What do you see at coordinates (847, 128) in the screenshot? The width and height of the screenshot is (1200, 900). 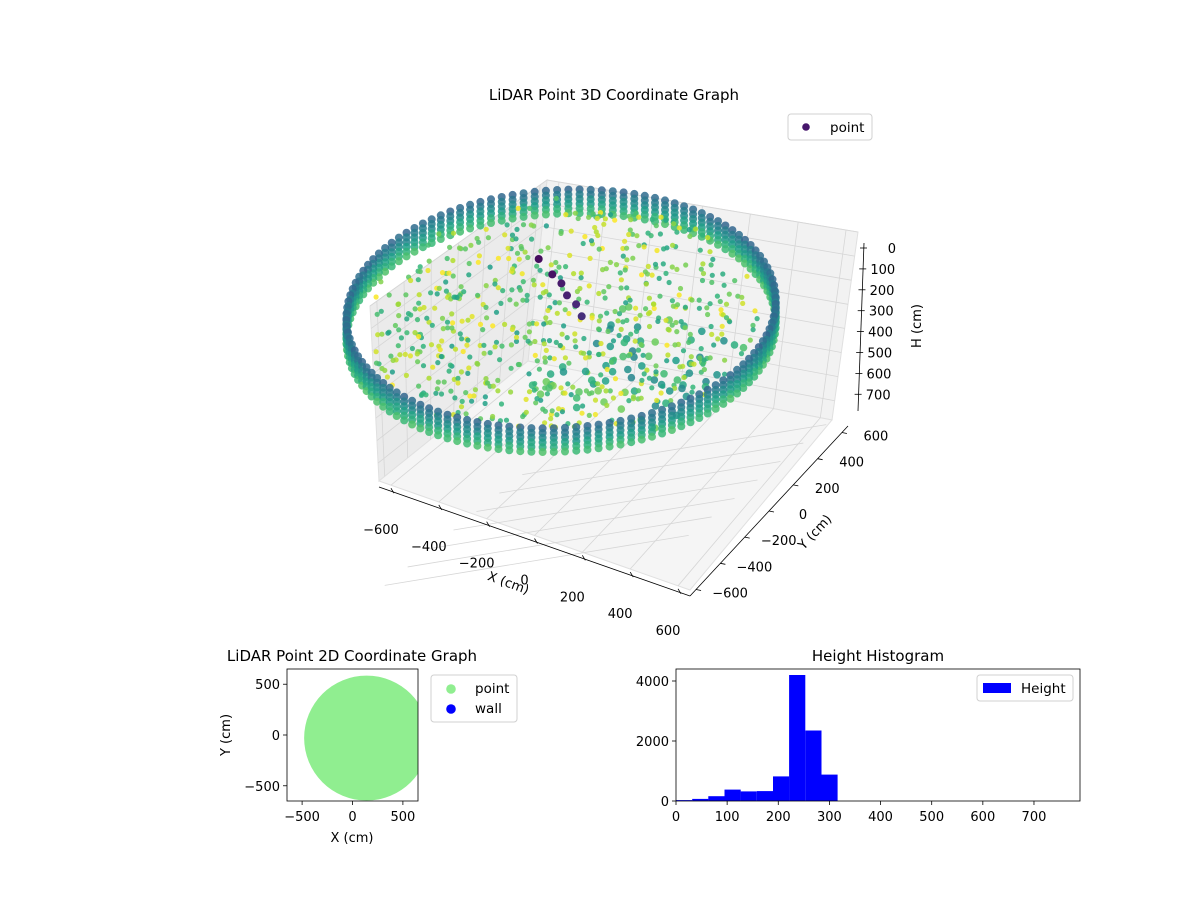 I see `legend-3d-label: point` at bounding box center [847, 128].